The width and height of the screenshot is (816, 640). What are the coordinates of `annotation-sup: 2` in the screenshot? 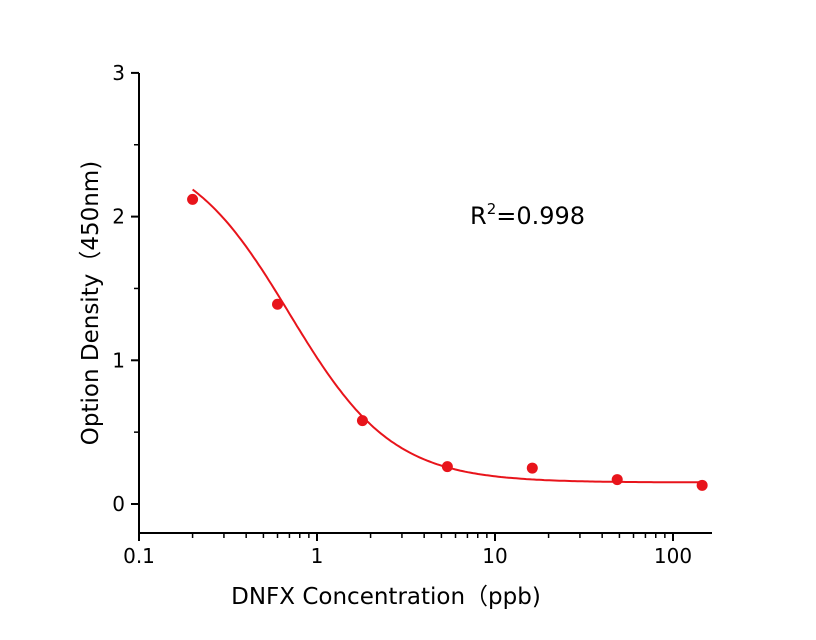 It's located at (492, 209).